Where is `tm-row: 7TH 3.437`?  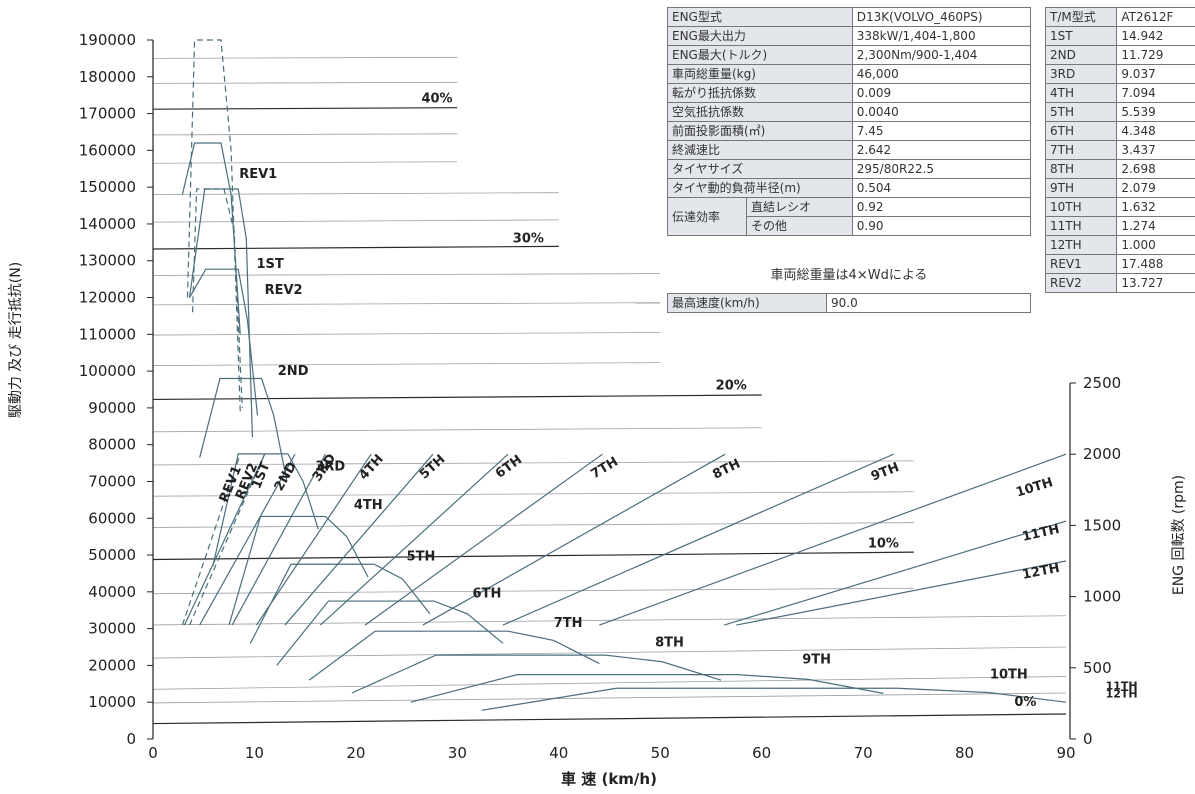 tm-row: 7TH 3.437 is located at coordinates (1119, 150).